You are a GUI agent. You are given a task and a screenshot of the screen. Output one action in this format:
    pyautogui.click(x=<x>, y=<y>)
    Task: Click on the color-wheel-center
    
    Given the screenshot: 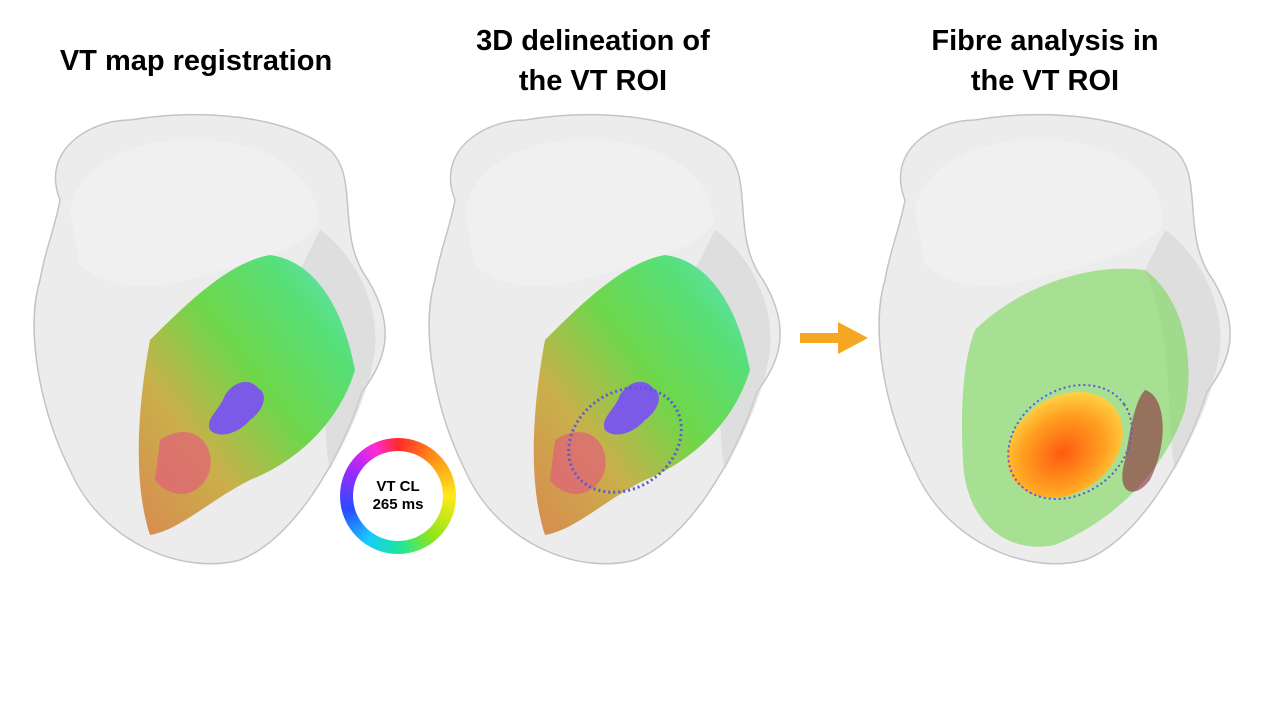 What is the action you would take?
    pyautogui.click(x=398, y=496)
    